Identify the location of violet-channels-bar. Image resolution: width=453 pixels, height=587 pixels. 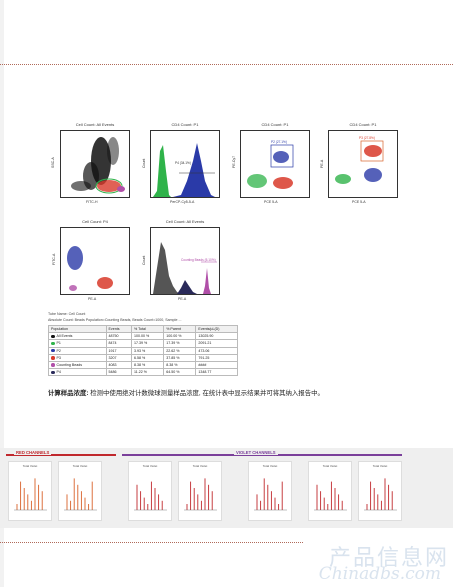
(262, 455).